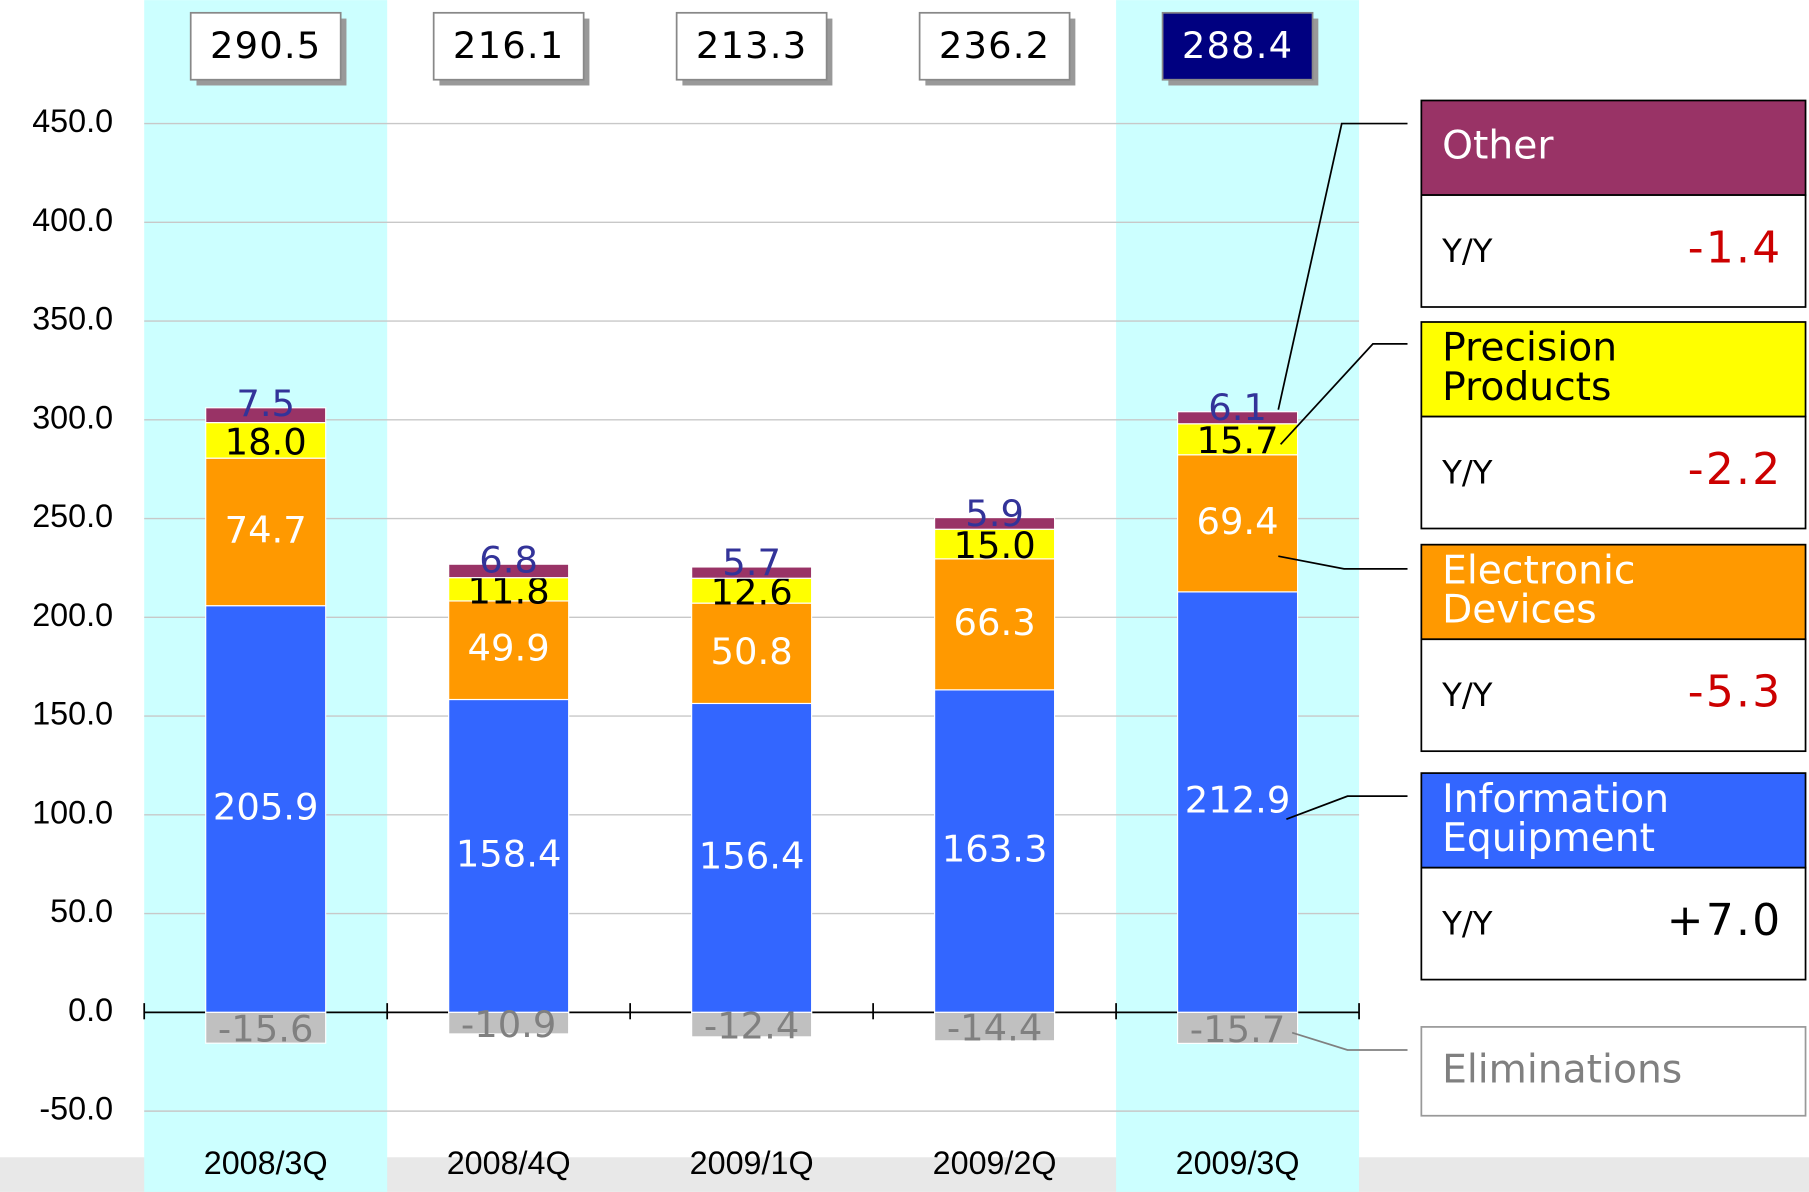 The width and height of the screenshot is (1809, 1192). I want to click on value-label: -12.4, so click(752, 1026).